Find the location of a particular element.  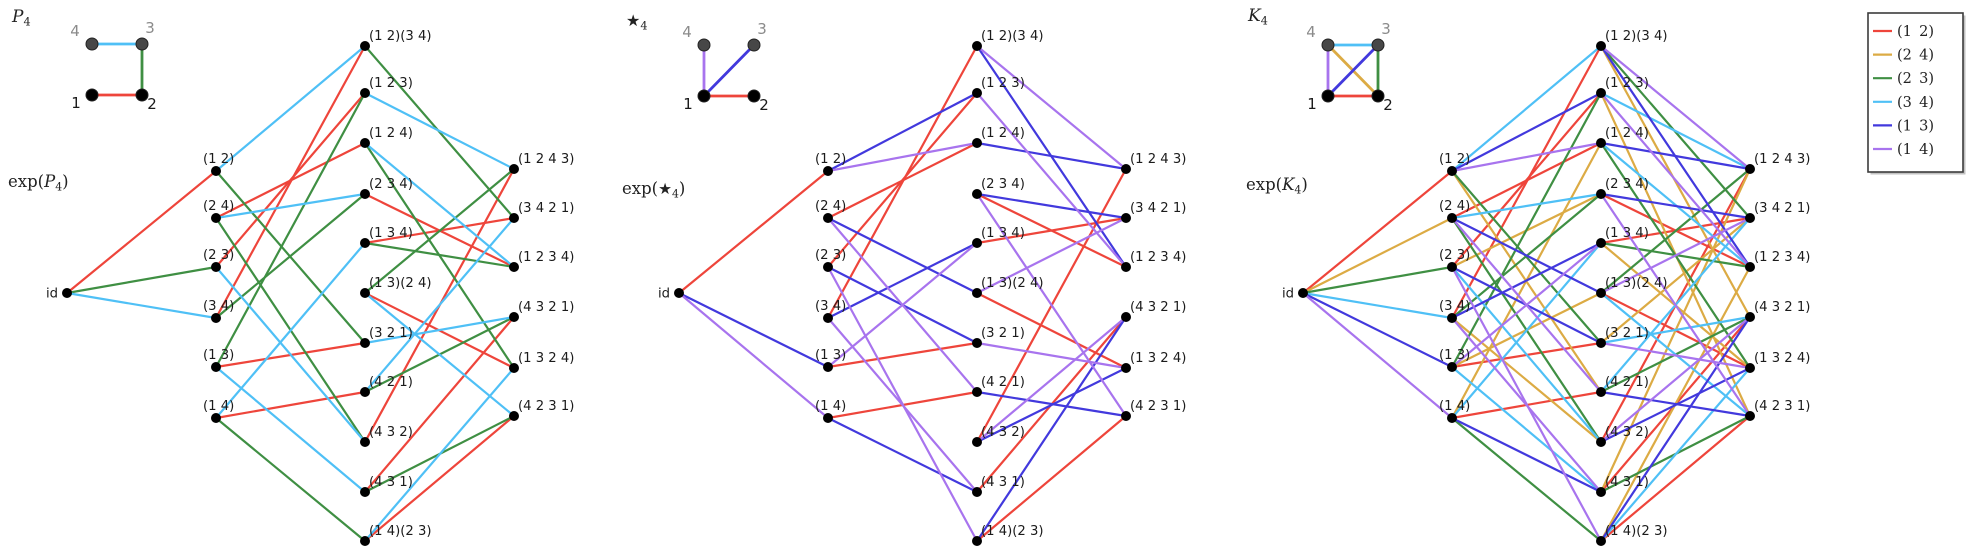

node-label-p4-(1 3 2 4): (1 3 2 4) is located at coordinates (546, 358).